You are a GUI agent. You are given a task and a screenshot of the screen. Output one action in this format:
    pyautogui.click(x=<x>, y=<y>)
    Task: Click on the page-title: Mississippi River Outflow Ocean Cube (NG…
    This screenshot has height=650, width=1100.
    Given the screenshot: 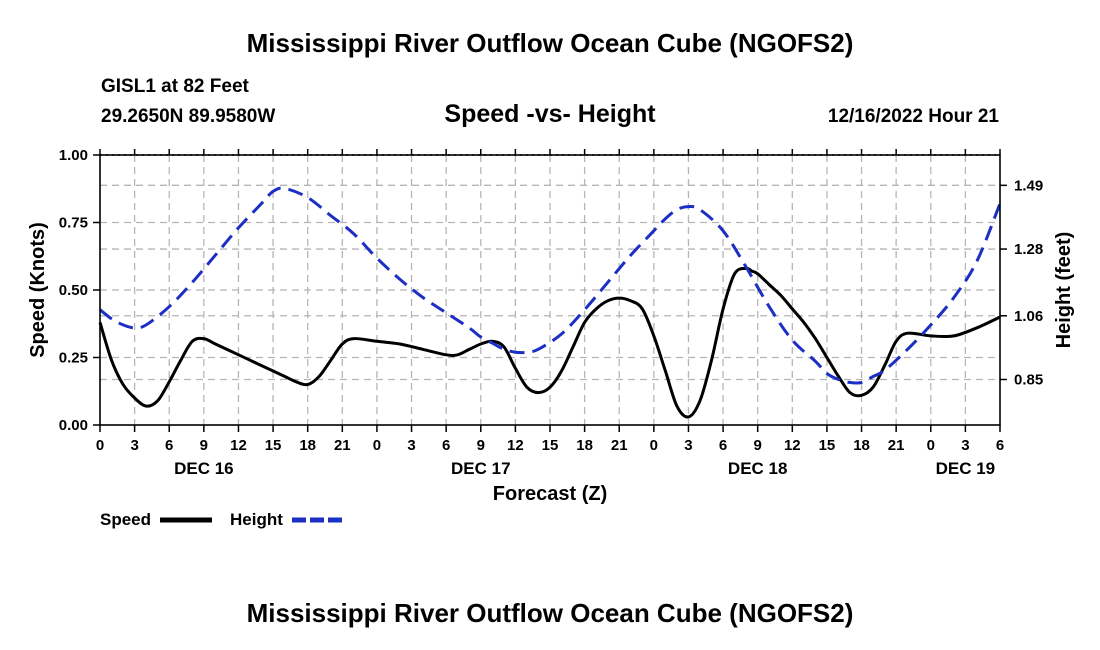 What is the action you would take?
    pyautogui.click(x=550, y=43)
    